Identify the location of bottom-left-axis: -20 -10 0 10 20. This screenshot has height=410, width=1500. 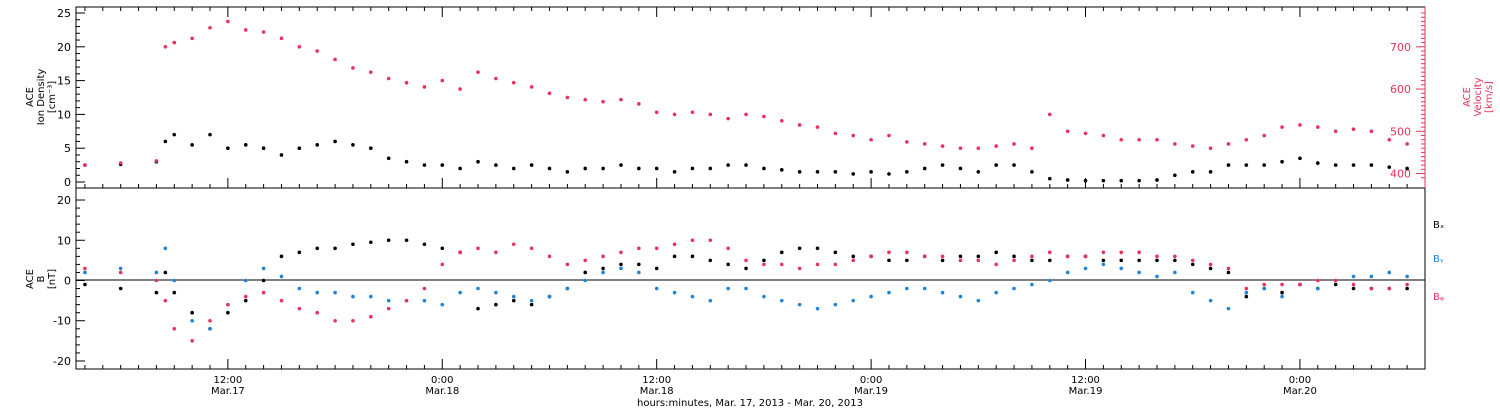
(69, 281).